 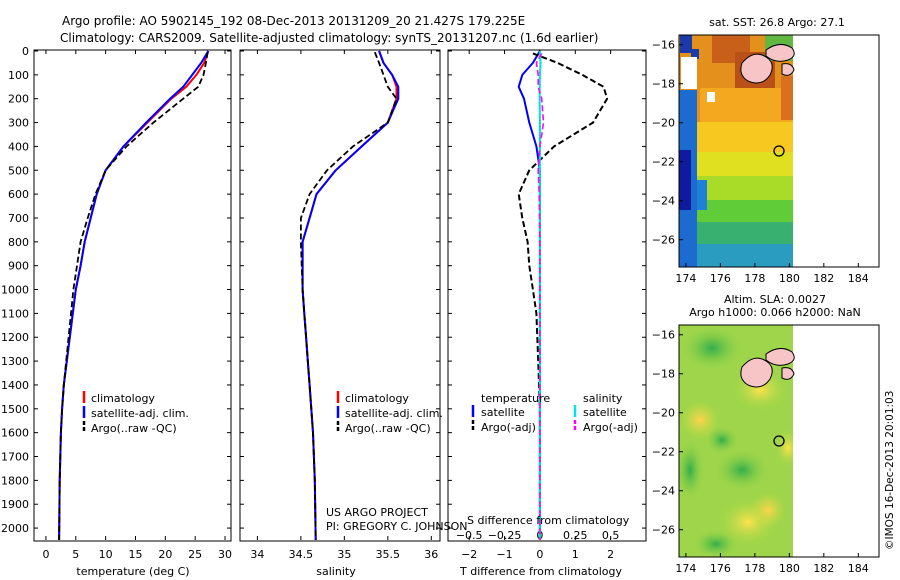 What do you see at coordinates (377, 512) in the screenshot?
I see `project-label: US ARGO PROJECT` at bounding box center [377, 512].